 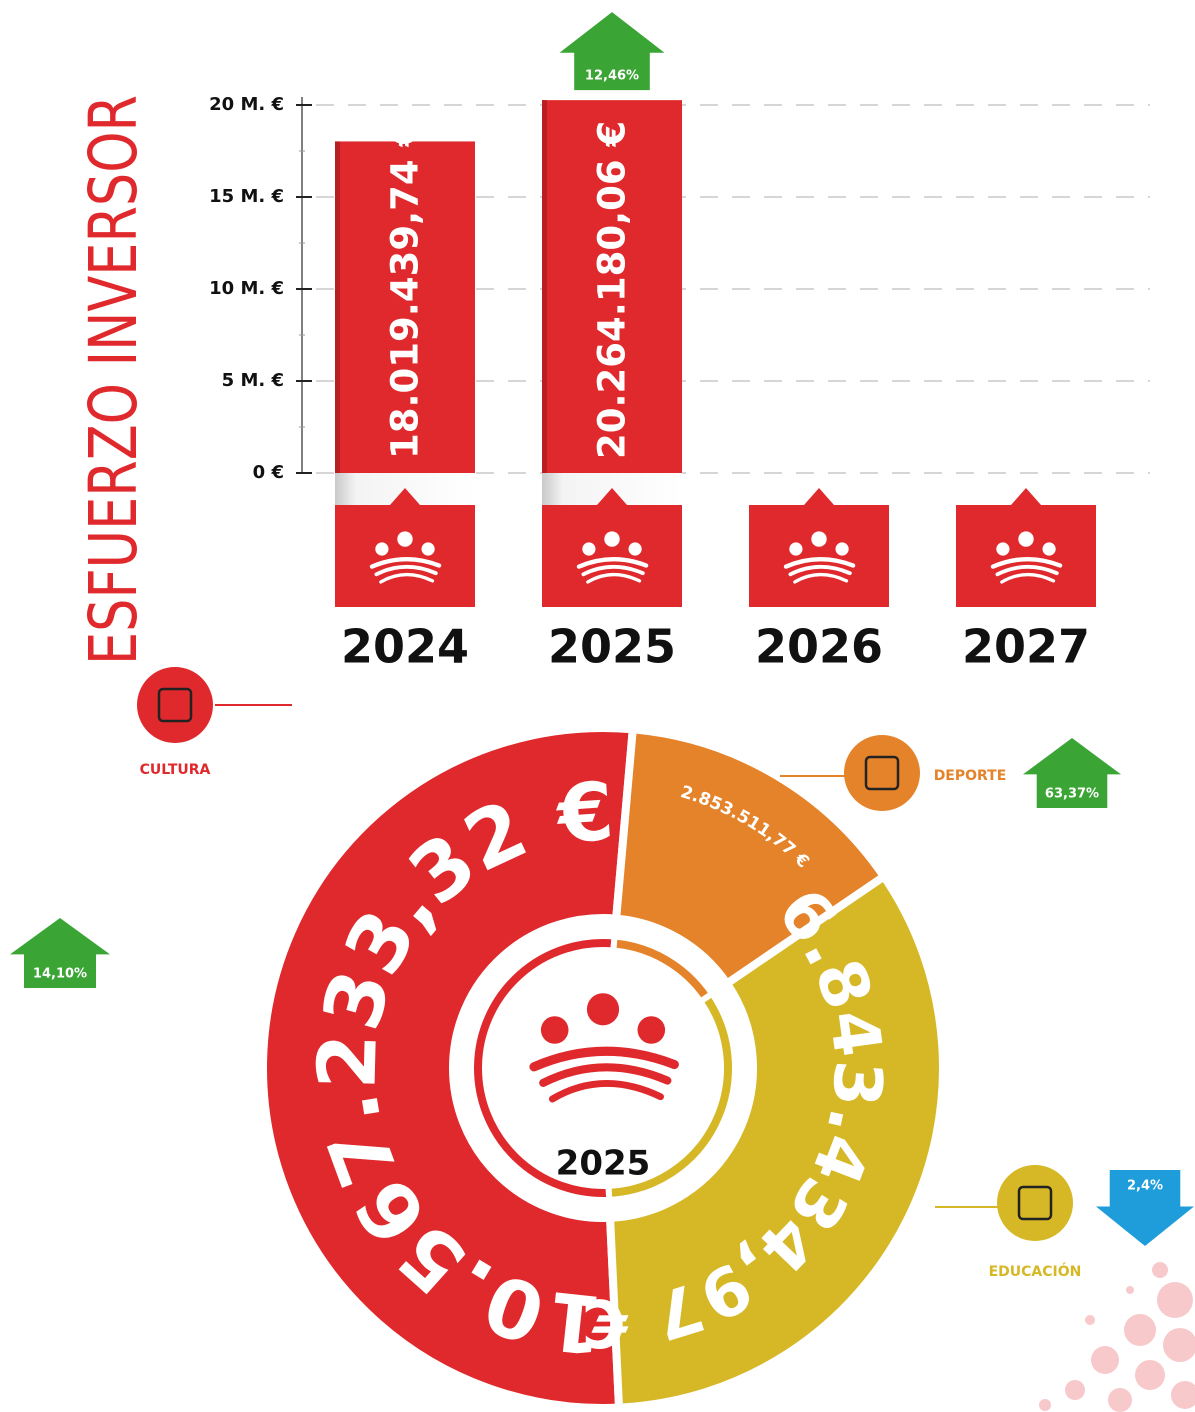 What do you see at coordinates (60, 974) in the screenshot?
I see `change-label: 14,10%` at bounding box center [60, 974].